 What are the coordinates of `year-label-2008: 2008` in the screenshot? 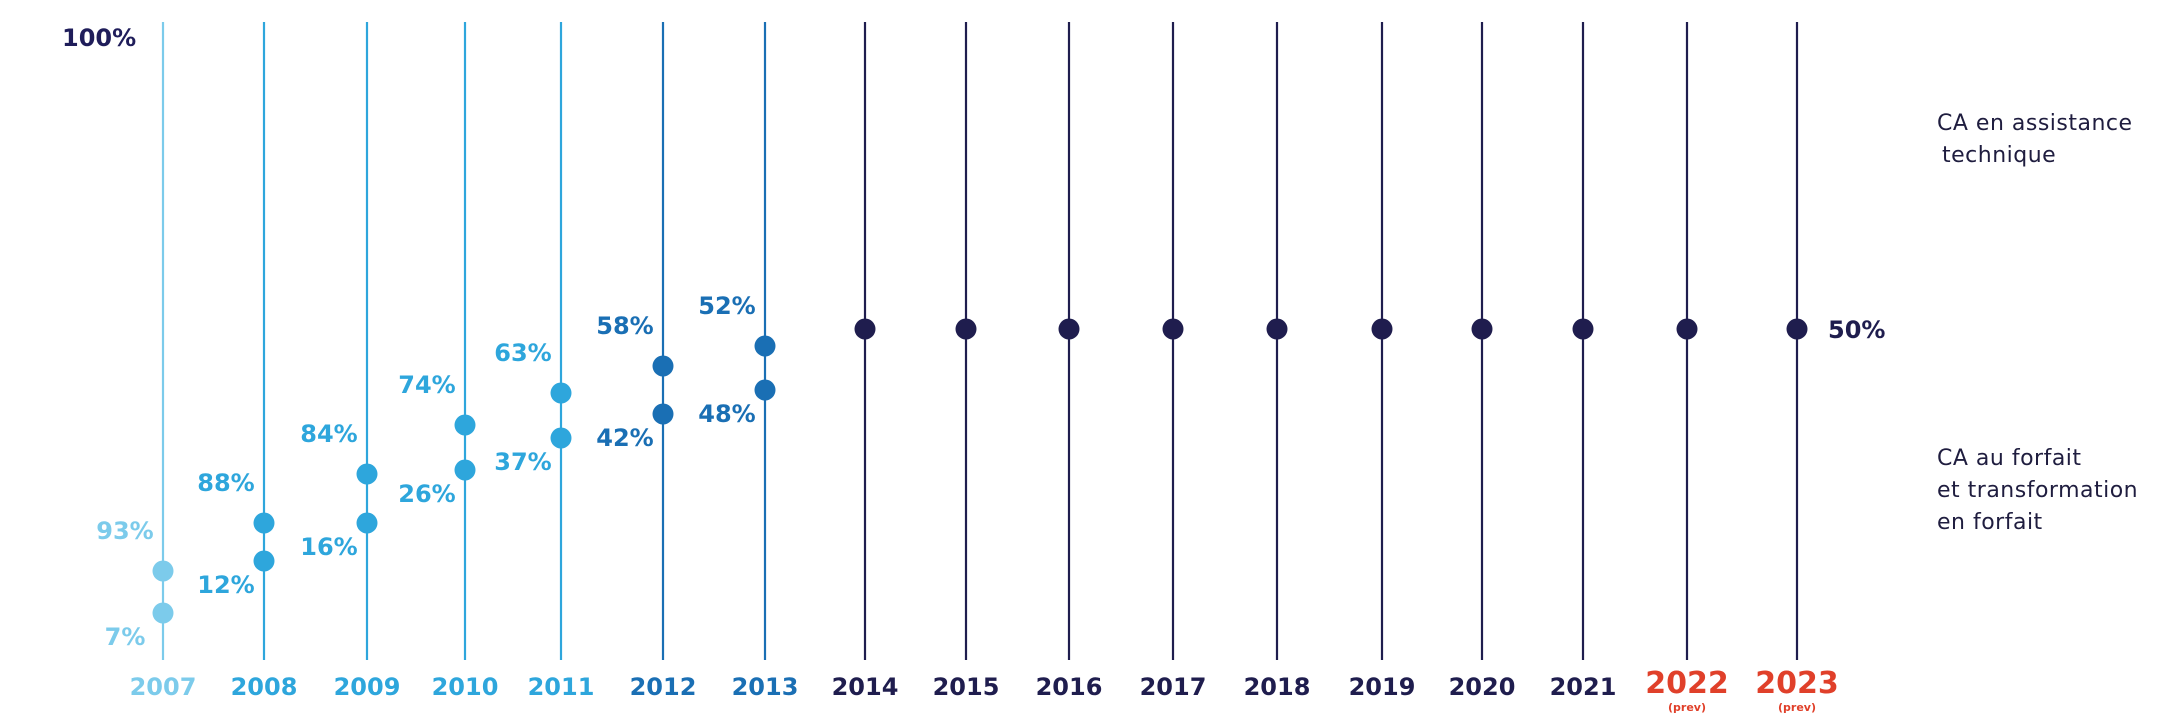 It's located at (264, 687).